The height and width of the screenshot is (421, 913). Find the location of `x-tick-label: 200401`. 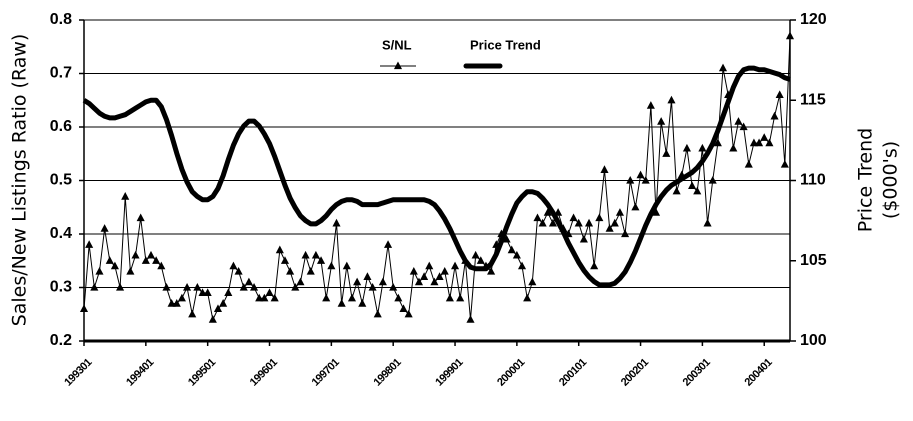

x-tick-label: 200401 is located at coordinates (759, 372).